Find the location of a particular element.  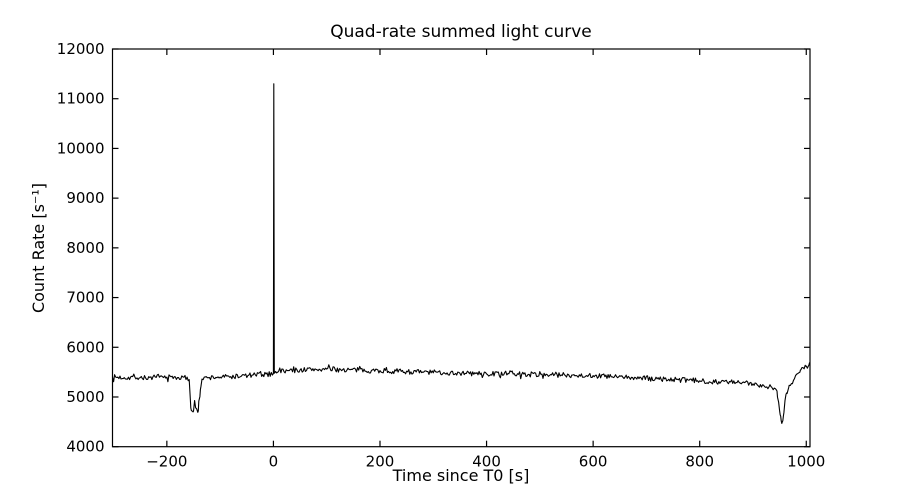

x-tick-label: 0 is located at coordinates (274, 462).